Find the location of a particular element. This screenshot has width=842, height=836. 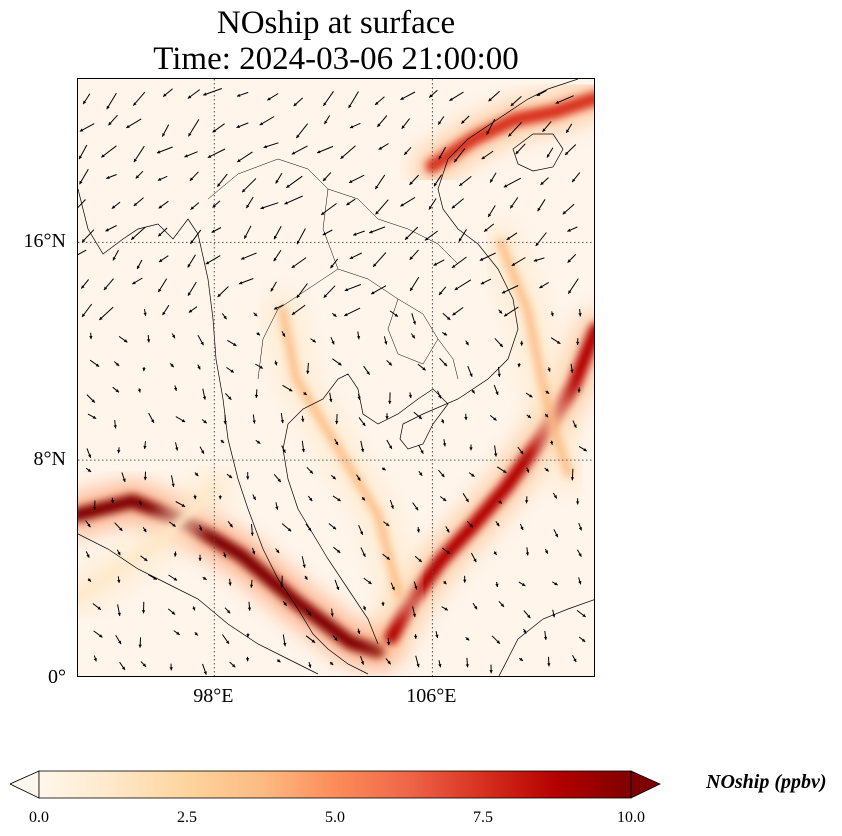

colorbar-tick-label: 5.0 is located at coordinates (335, 817).